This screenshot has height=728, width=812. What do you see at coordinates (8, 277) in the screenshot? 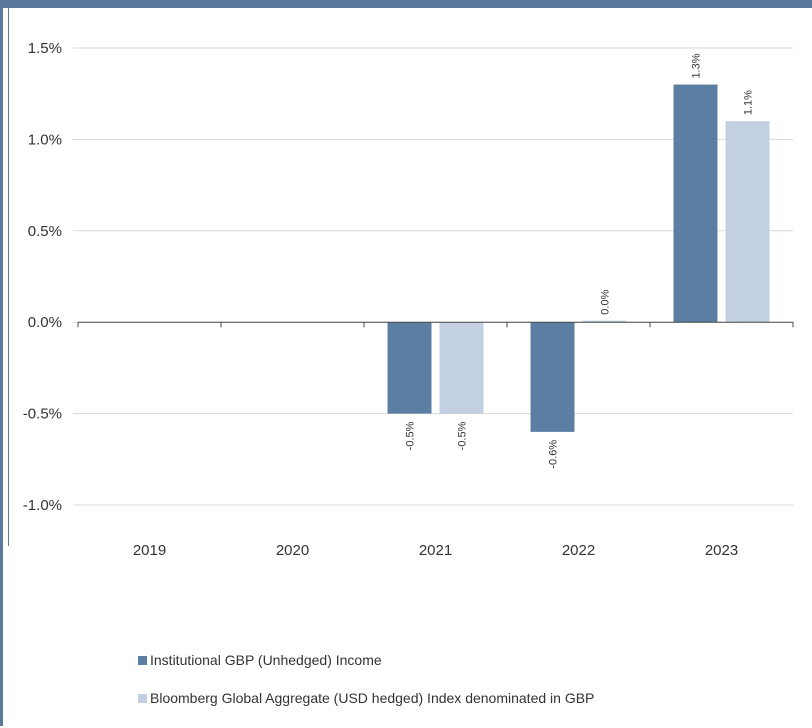
I see `left-frame-line` at bounding box center [8, 277].